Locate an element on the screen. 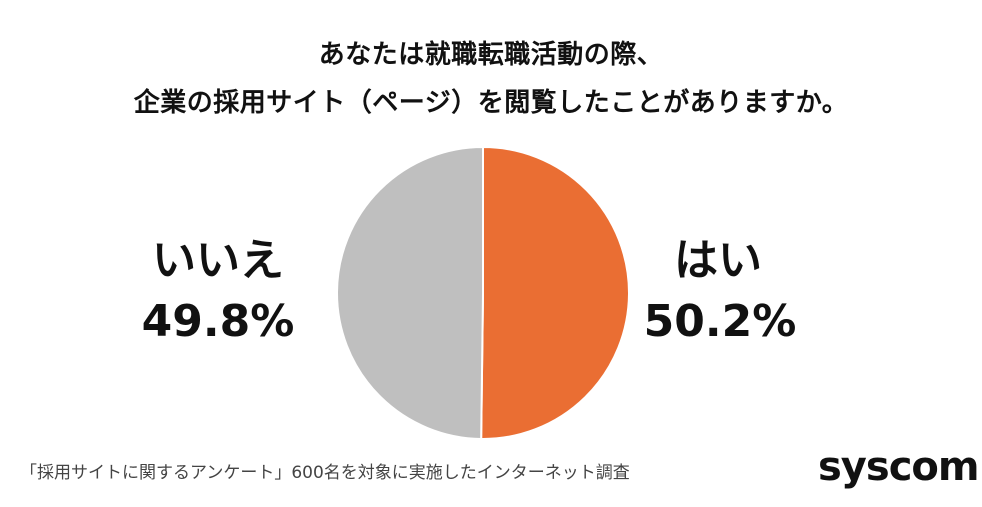  slice-label-yes: はい is located at coordinates (718, 260).